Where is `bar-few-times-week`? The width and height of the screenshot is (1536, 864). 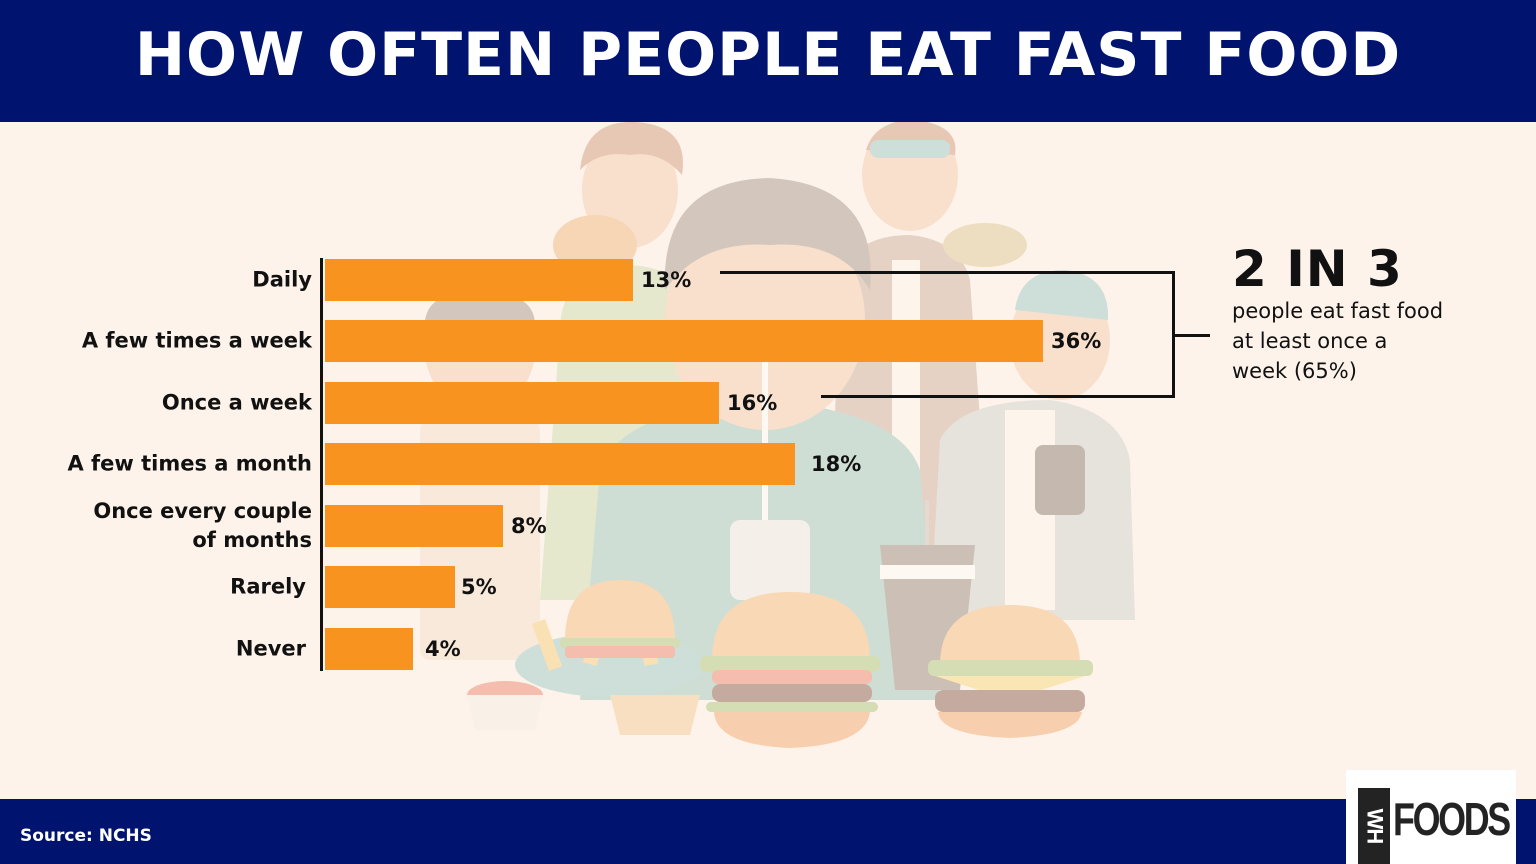
bar-few-times-week is located at coordinates (684, 341).